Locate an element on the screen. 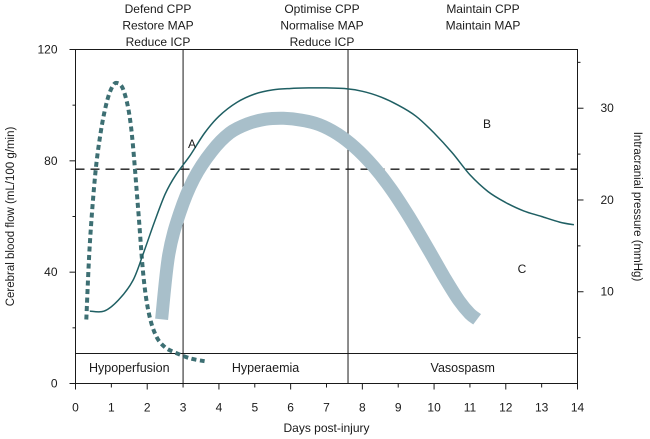 The height and width of the screenshot is (439, 650). x-tick-label: 5 is located at coordinates (254, 408).